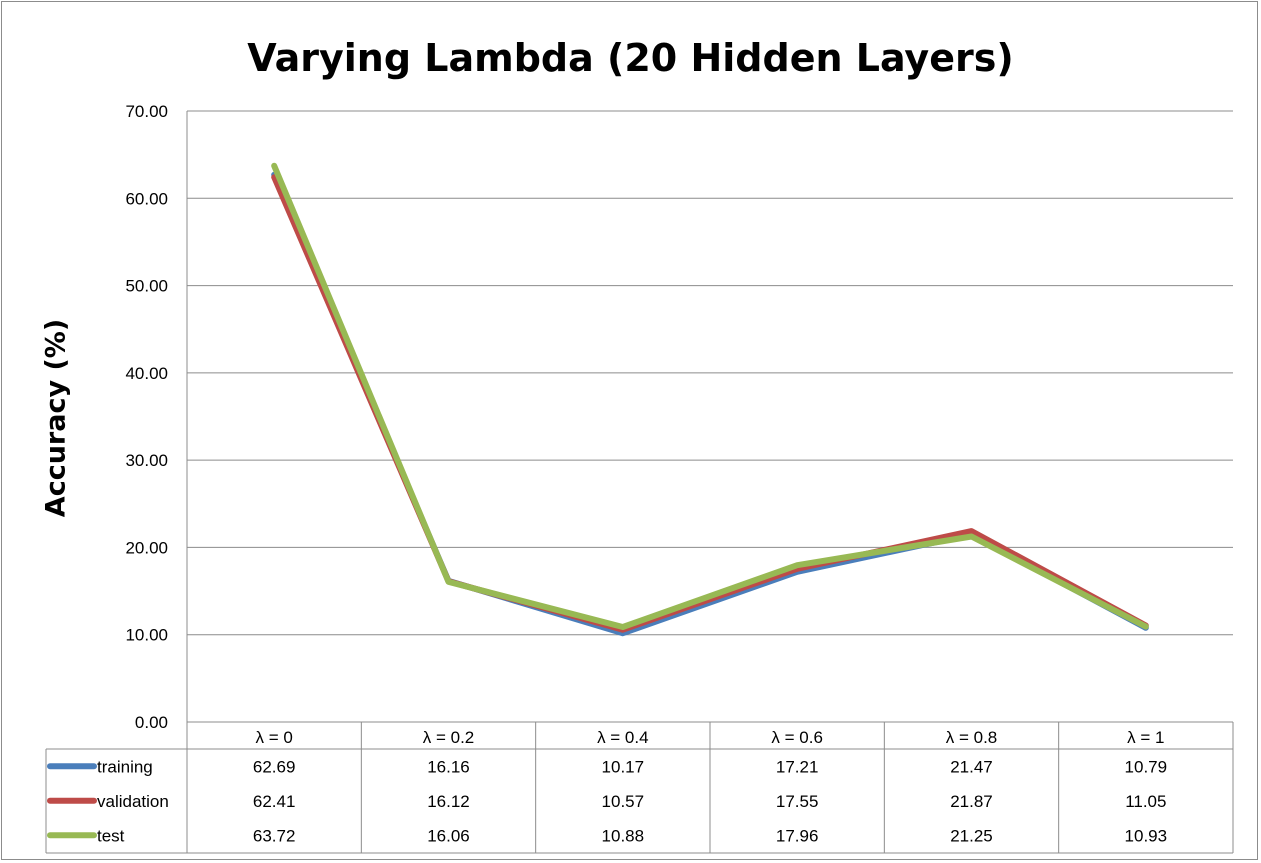 This screenshot has width=1261, height=863. I want to click on chart-title: Varying Lambda (20 Hidden Layers), so click(630, 58).